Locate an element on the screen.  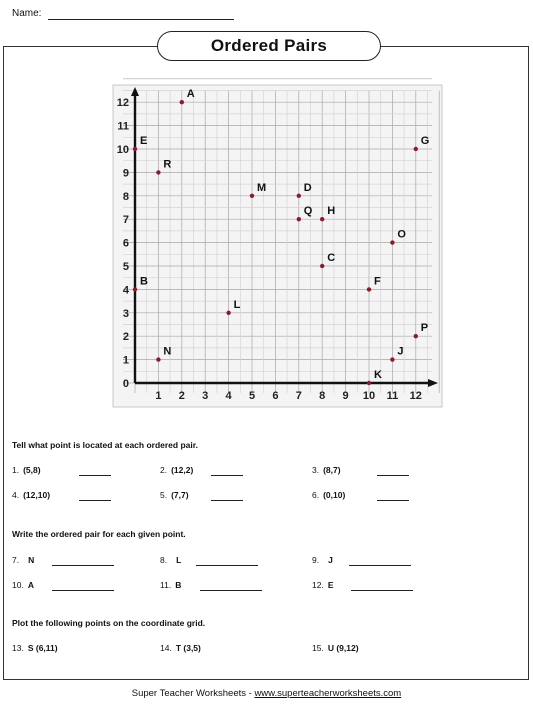
point-l is located at coordinates (228, 312).